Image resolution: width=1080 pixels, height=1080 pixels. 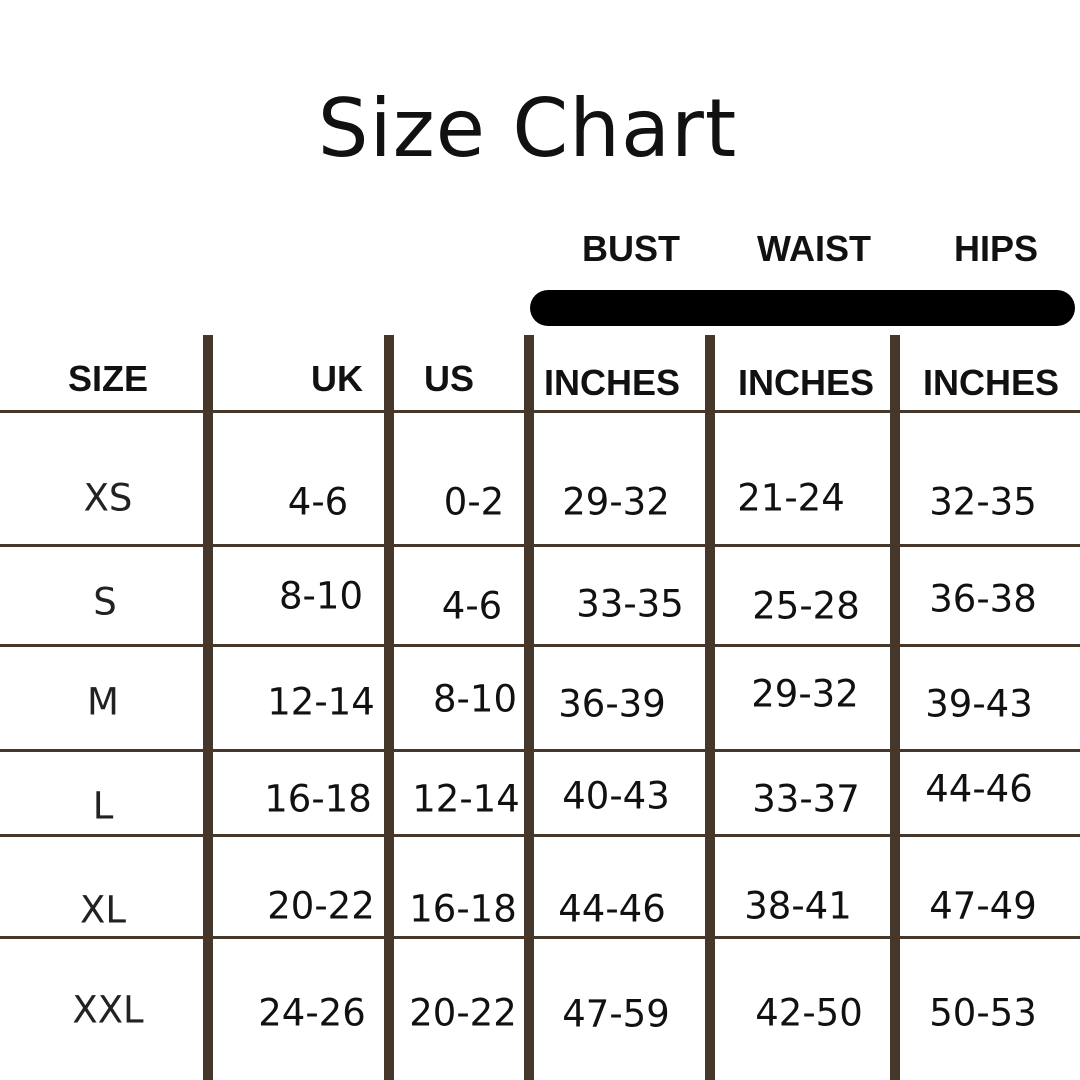 I want to click on cell-size: XS, so click(x=108, y=498).